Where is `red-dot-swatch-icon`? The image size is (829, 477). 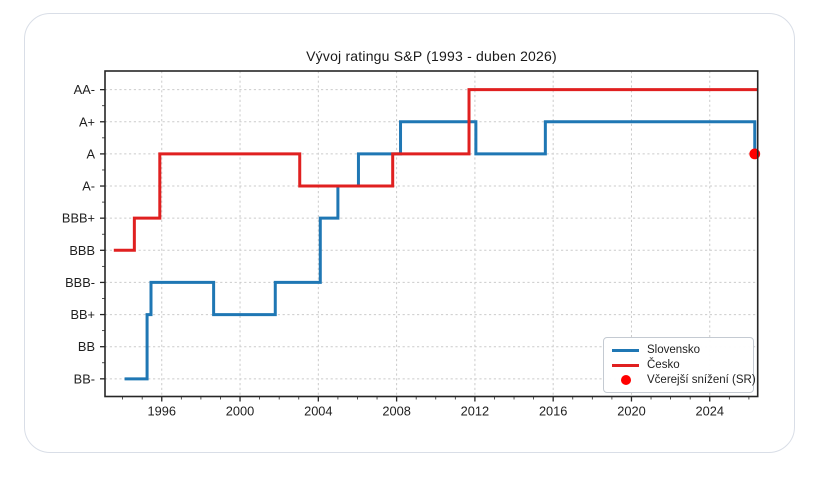
red-dot-swatch-icon is located at coordinates (625, 379).